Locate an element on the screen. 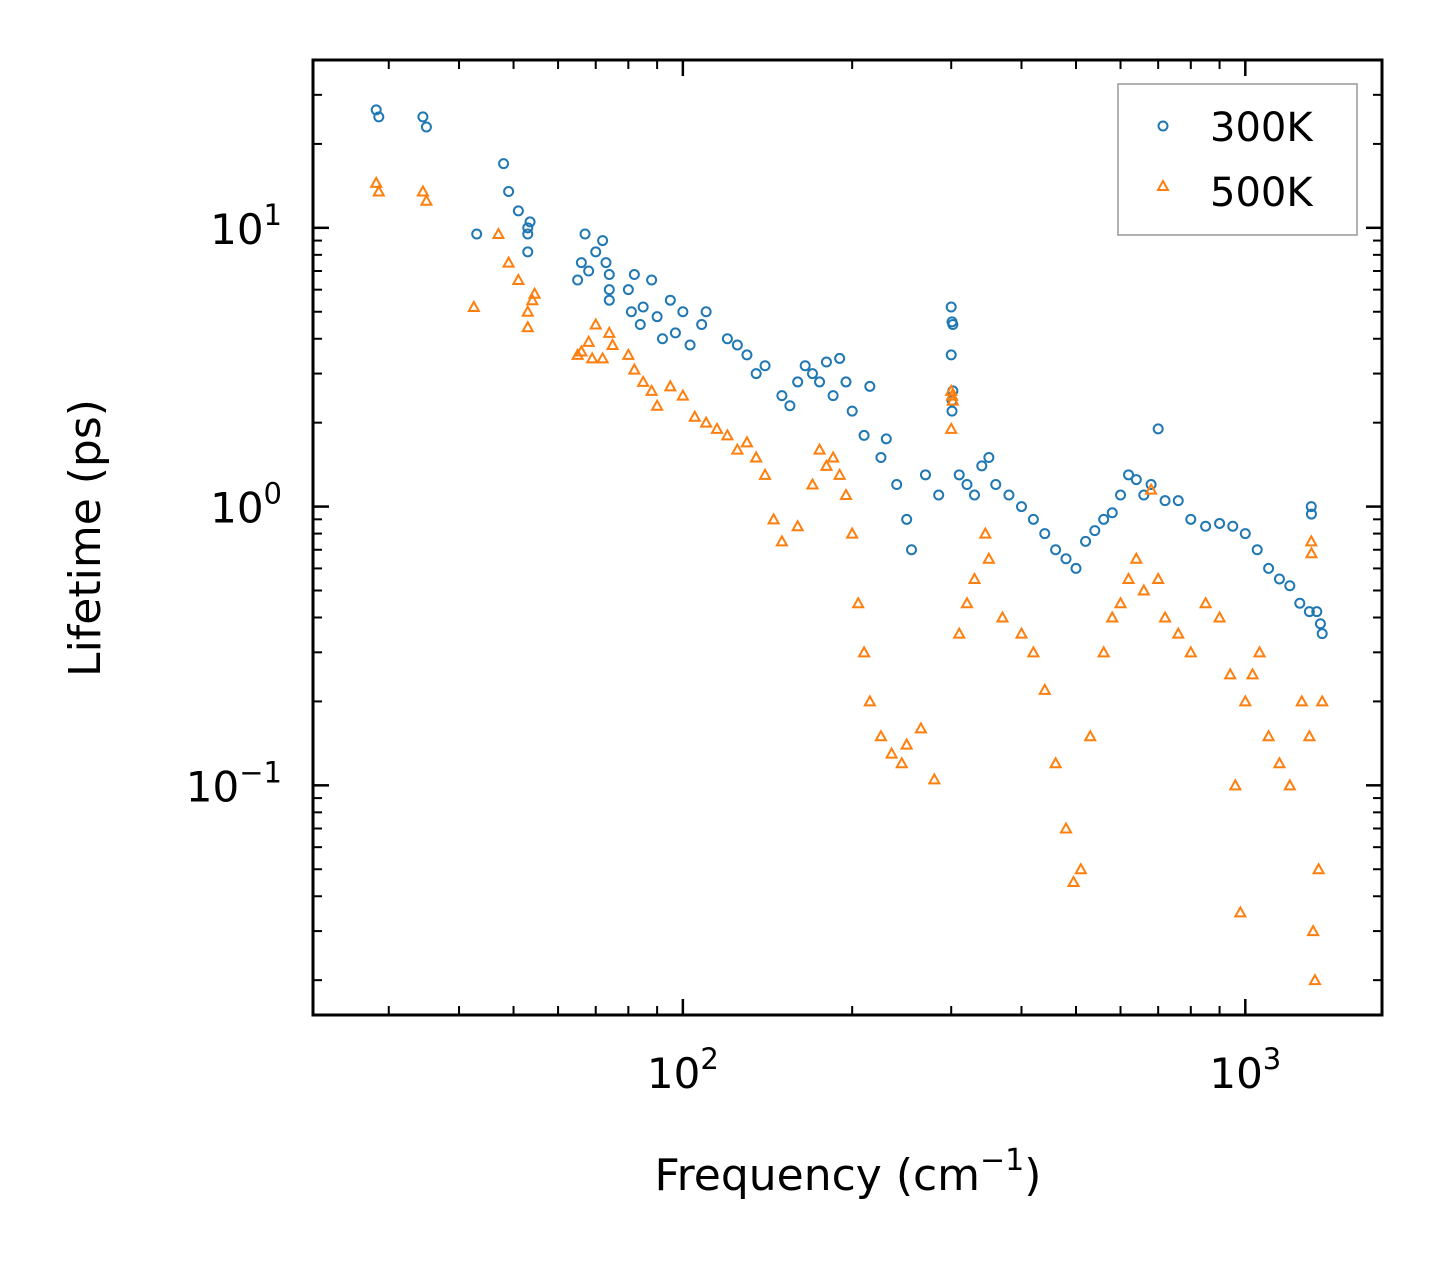 The width and height of the screenshot is (1442, 1265). x-tick-label: 10² is located at coordinates (683, 1070).